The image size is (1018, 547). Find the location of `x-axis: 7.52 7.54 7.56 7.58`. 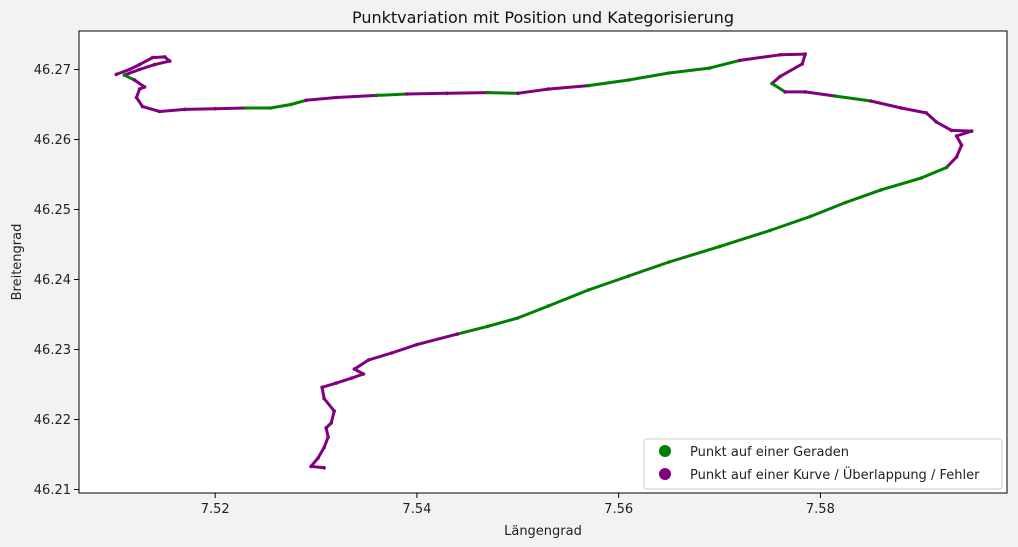

x-axis: 7.52 7.54 7.56 7.58 is located at coordinates (518, 505).